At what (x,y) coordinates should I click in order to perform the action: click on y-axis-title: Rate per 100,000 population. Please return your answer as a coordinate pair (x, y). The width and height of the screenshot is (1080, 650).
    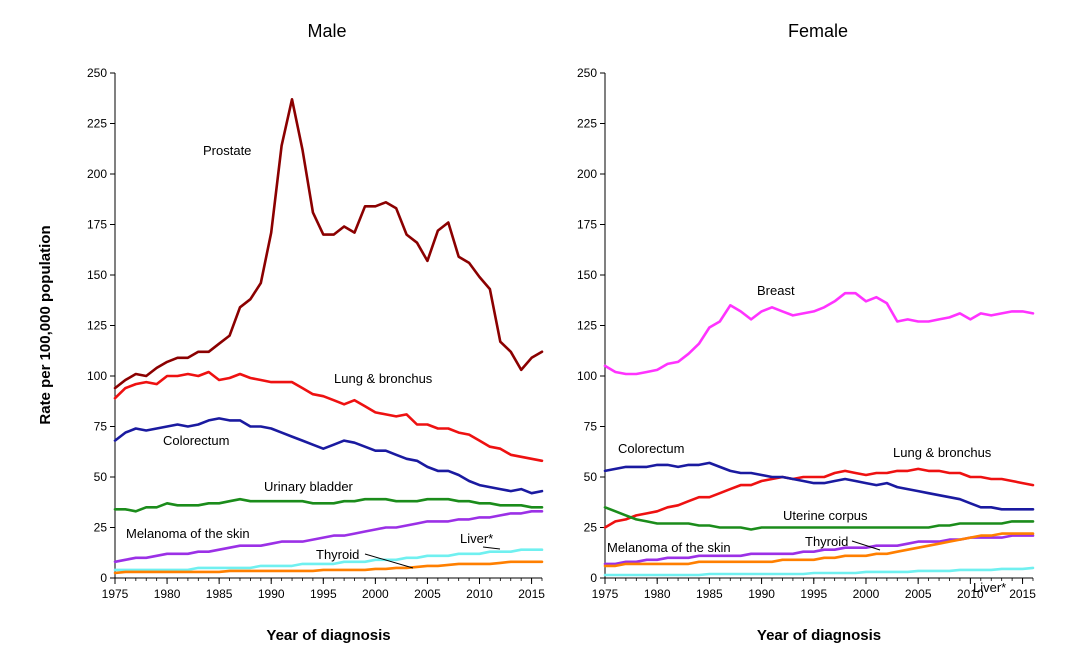
    Looking at the image, I should click on (45, 324).